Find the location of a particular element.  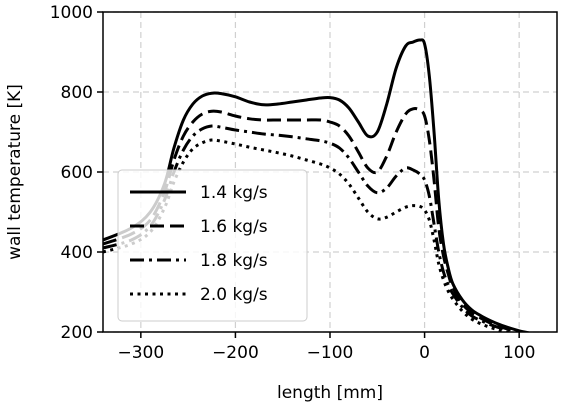

legend-frame is located at coordinates (212, 245).